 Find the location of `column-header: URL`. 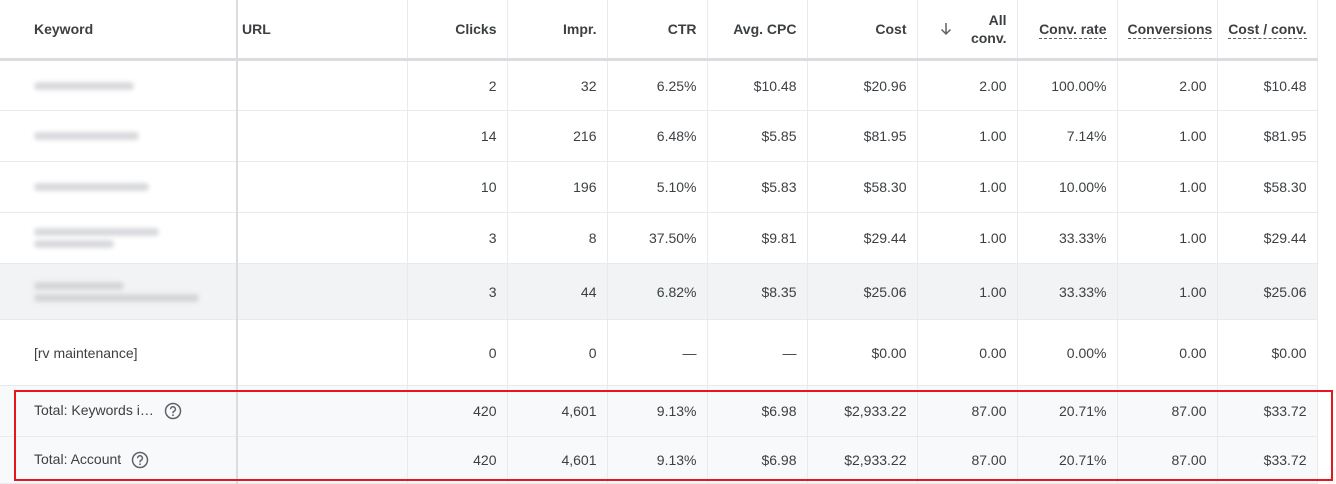

column-header: URL is located at coordinates (322, 30).